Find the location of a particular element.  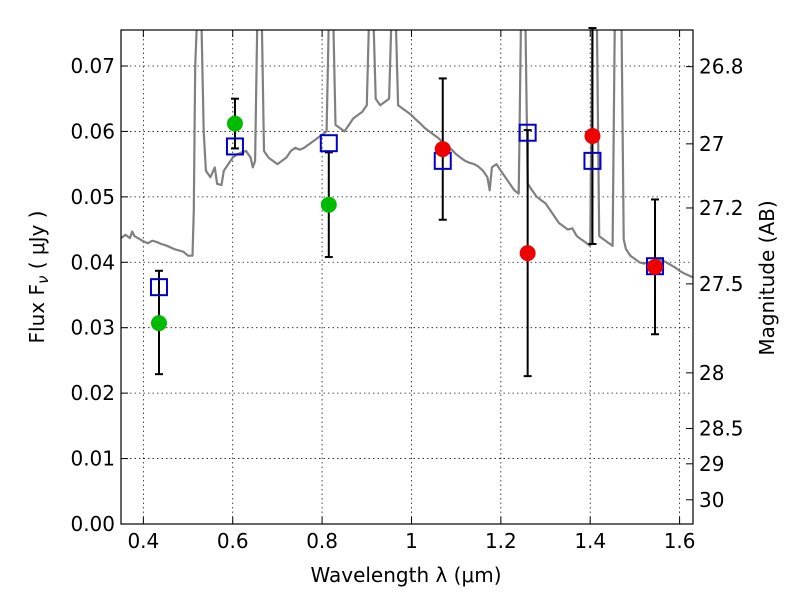

magnitude-tick-label: 29 is located at coordinates (711, 464).